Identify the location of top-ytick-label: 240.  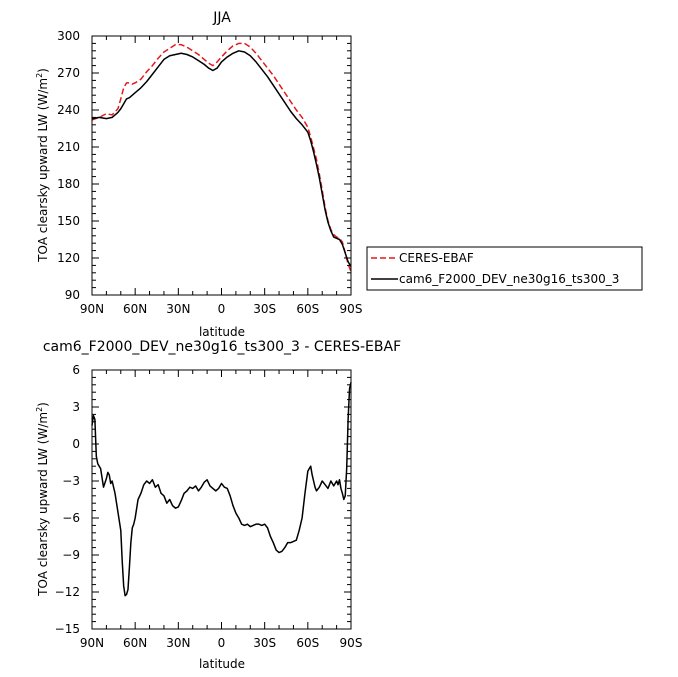
(68, 110).